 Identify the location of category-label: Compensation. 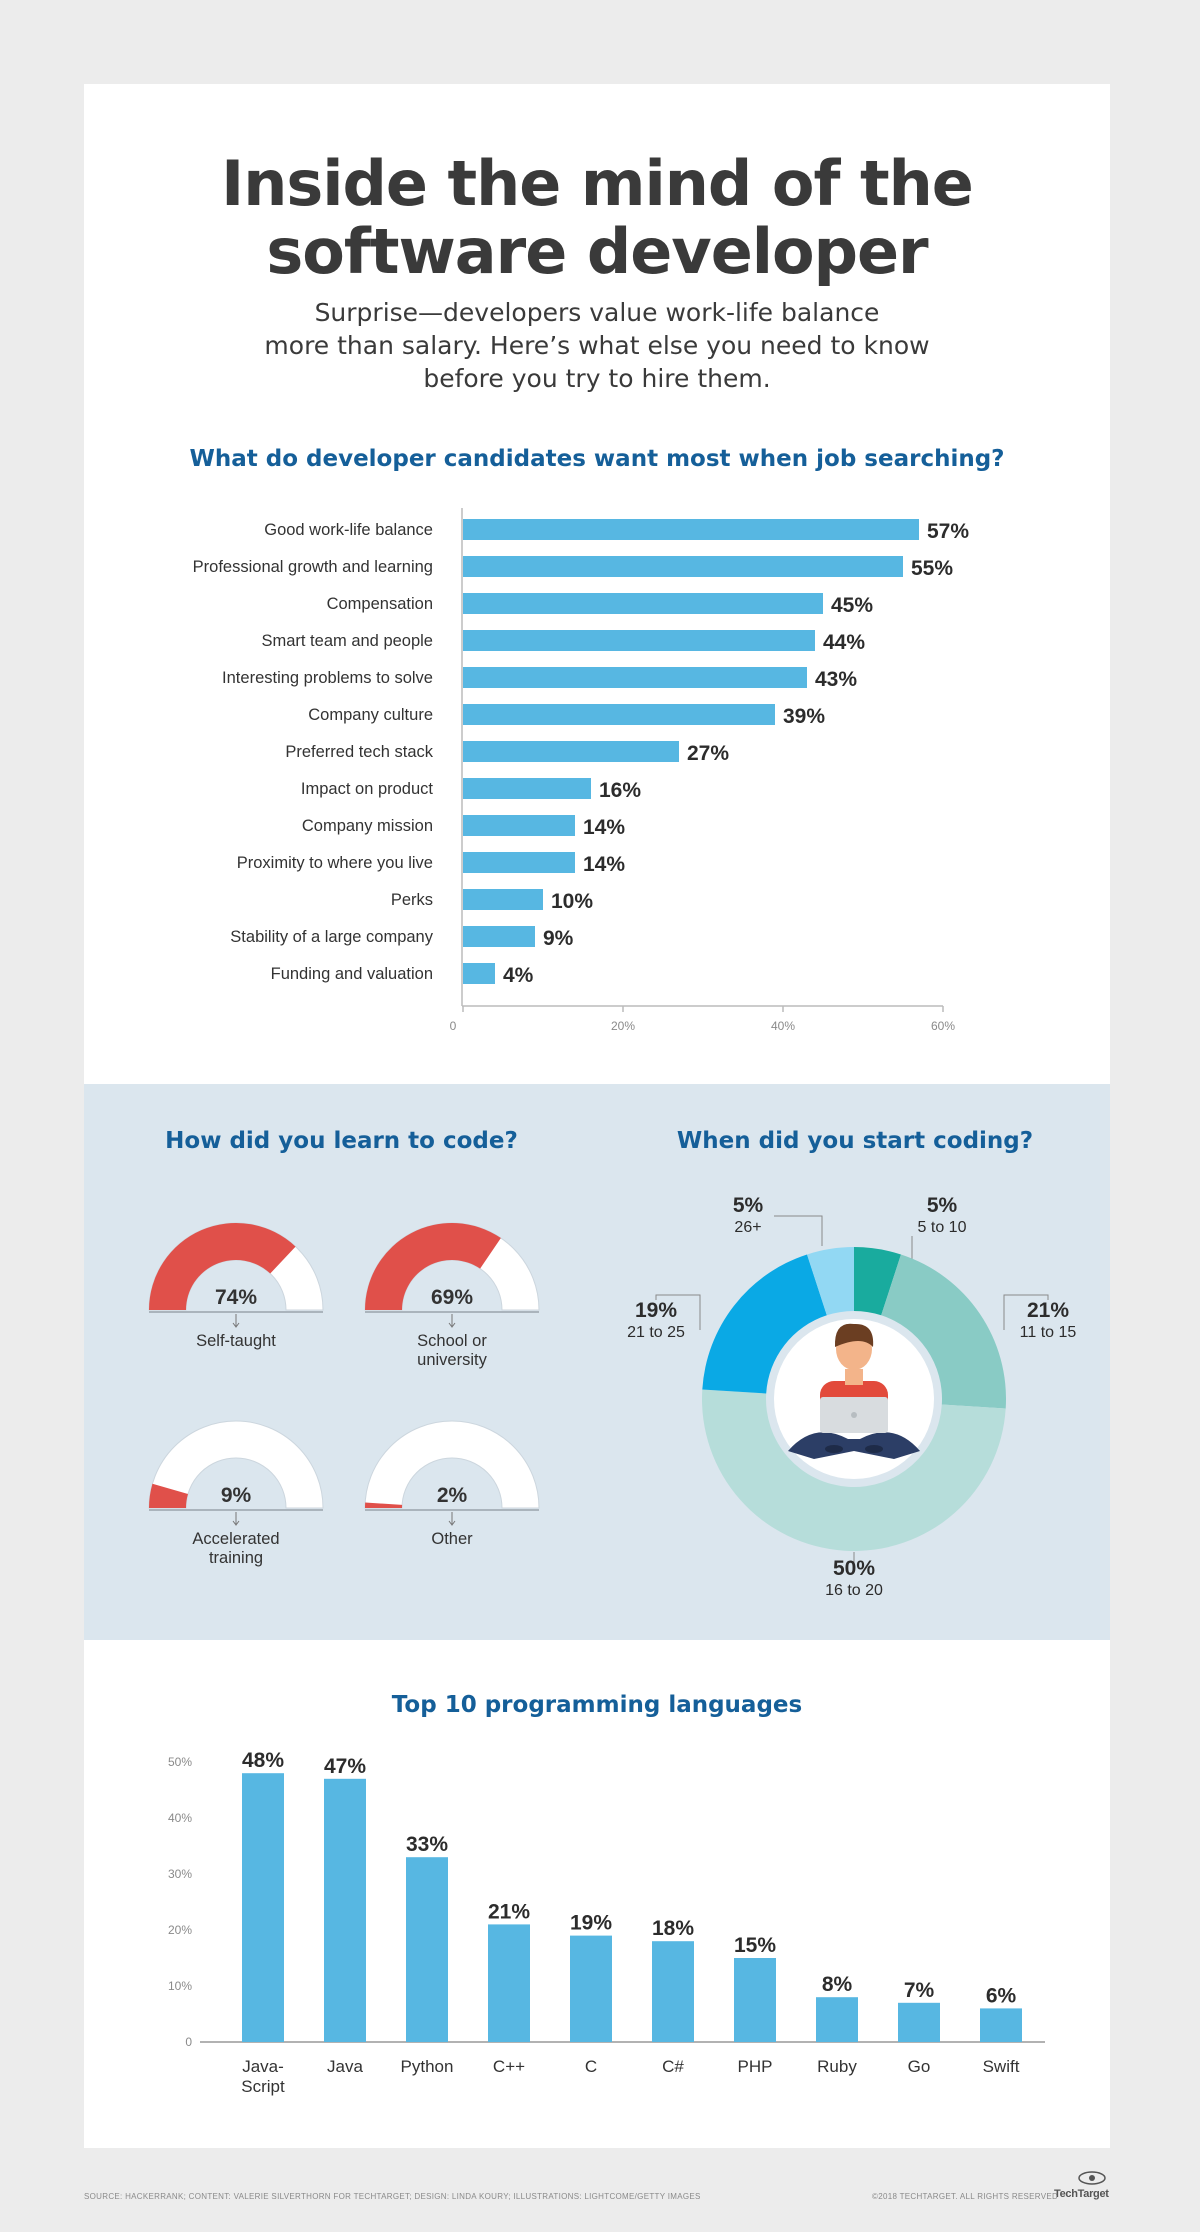
(380, 604).